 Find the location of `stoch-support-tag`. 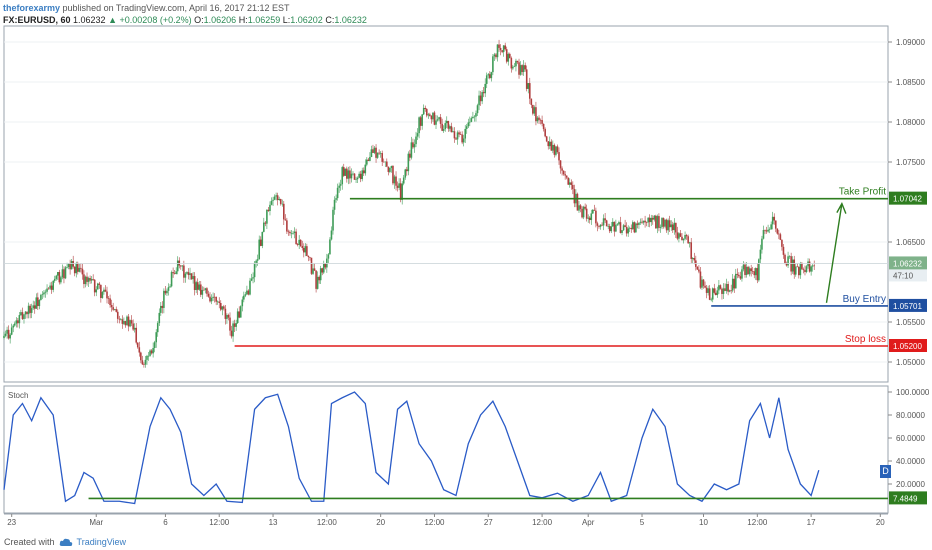

stoch-support-tag is located at coordinates (908, 498).